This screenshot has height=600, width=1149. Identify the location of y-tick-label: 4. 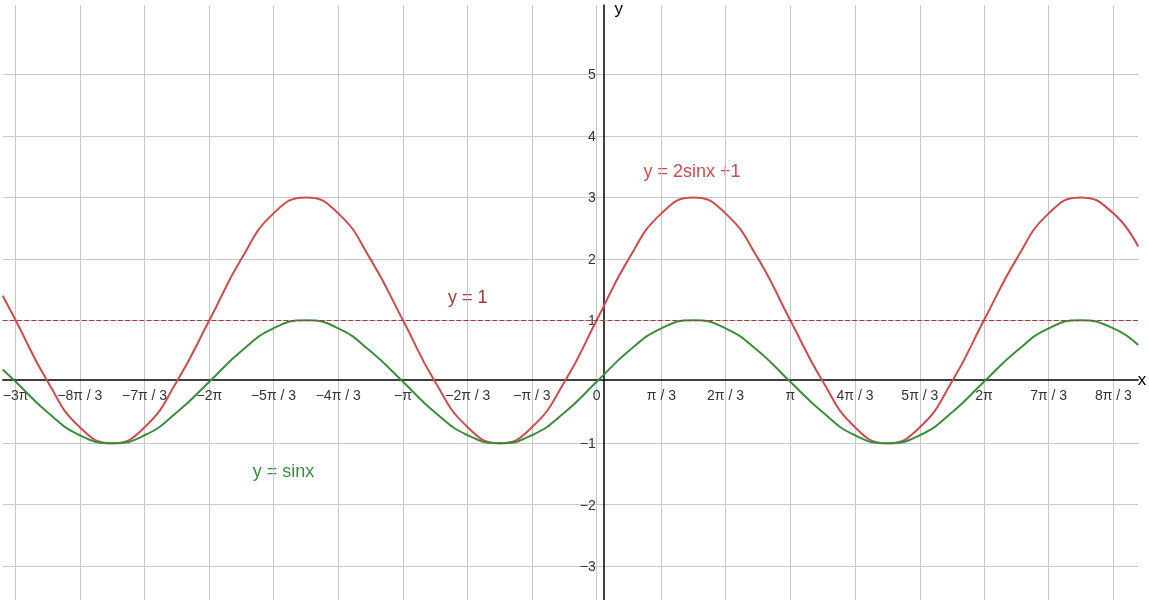
(591, 135).